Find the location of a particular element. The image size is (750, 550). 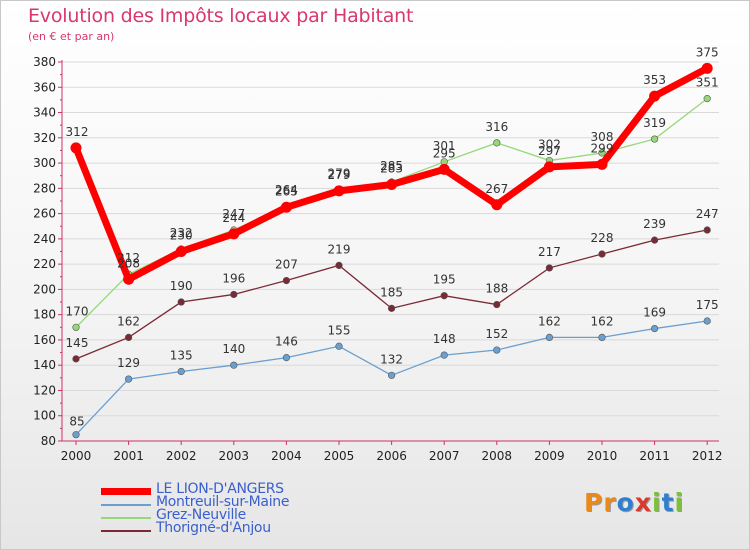

data-label: 152 is located at coordinates (496, 334).